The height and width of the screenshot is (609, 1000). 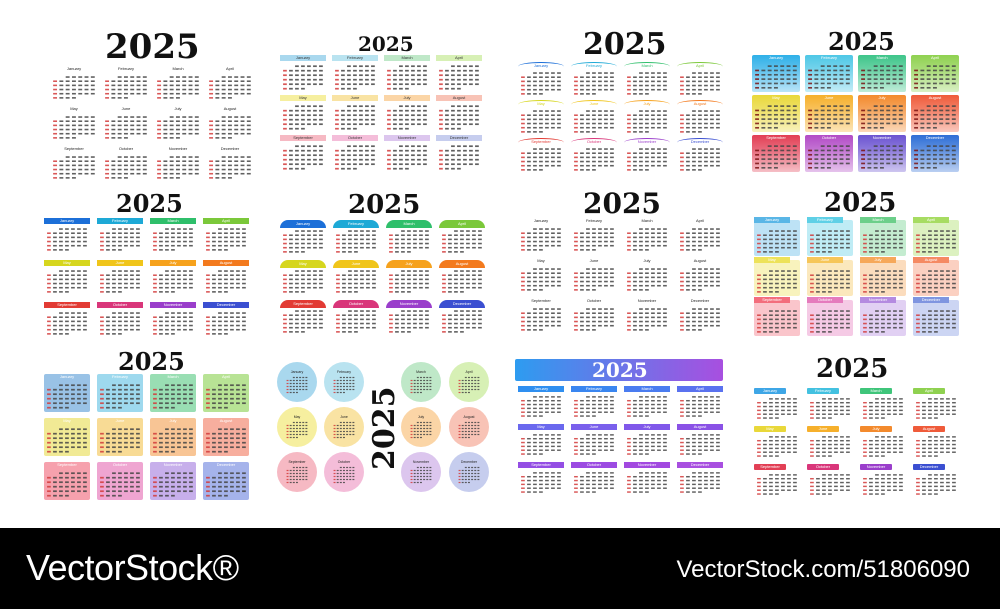 What do you see at coordinates (462, 278) in the screenshot?
I see `month-august: August` at bounding box center [462, 278].